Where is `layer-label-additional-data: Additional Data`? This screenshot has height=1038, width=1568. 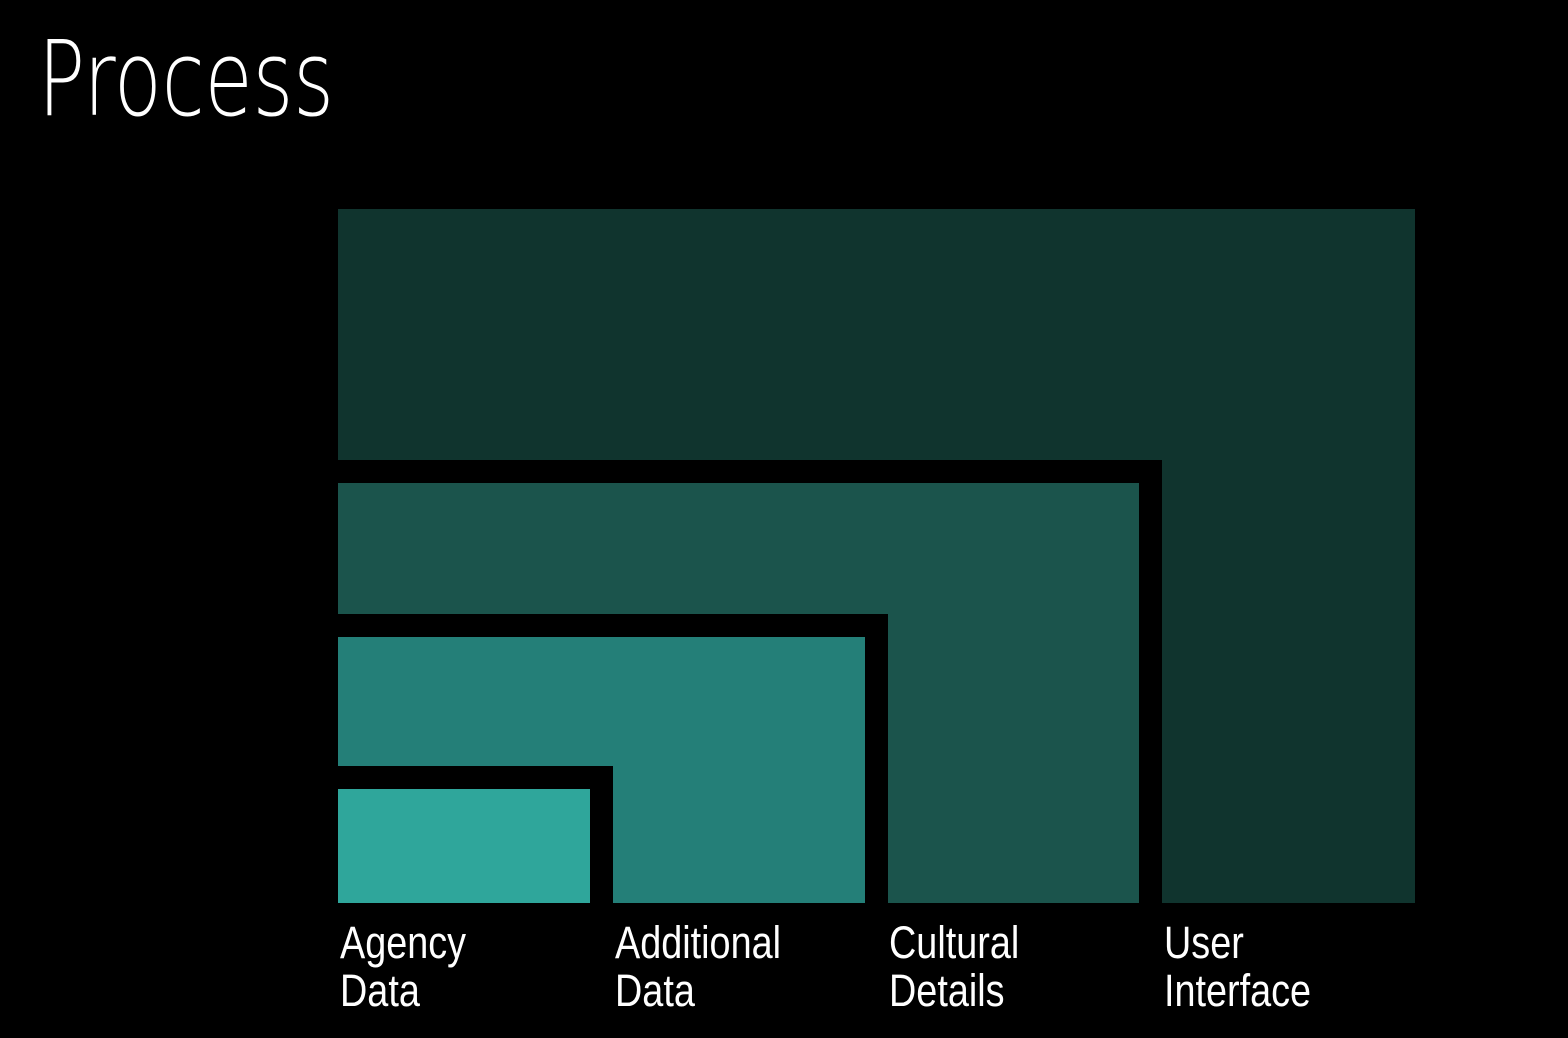
layer-label-additional-data: Additional Data is located at coordinates (698, 966).